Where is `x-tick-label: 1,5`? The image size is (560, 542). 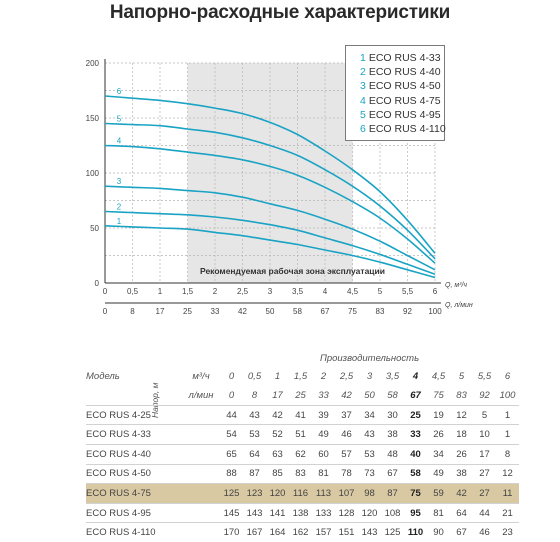
x-tick-label: 1,5 is located at coordinates (188, 291).